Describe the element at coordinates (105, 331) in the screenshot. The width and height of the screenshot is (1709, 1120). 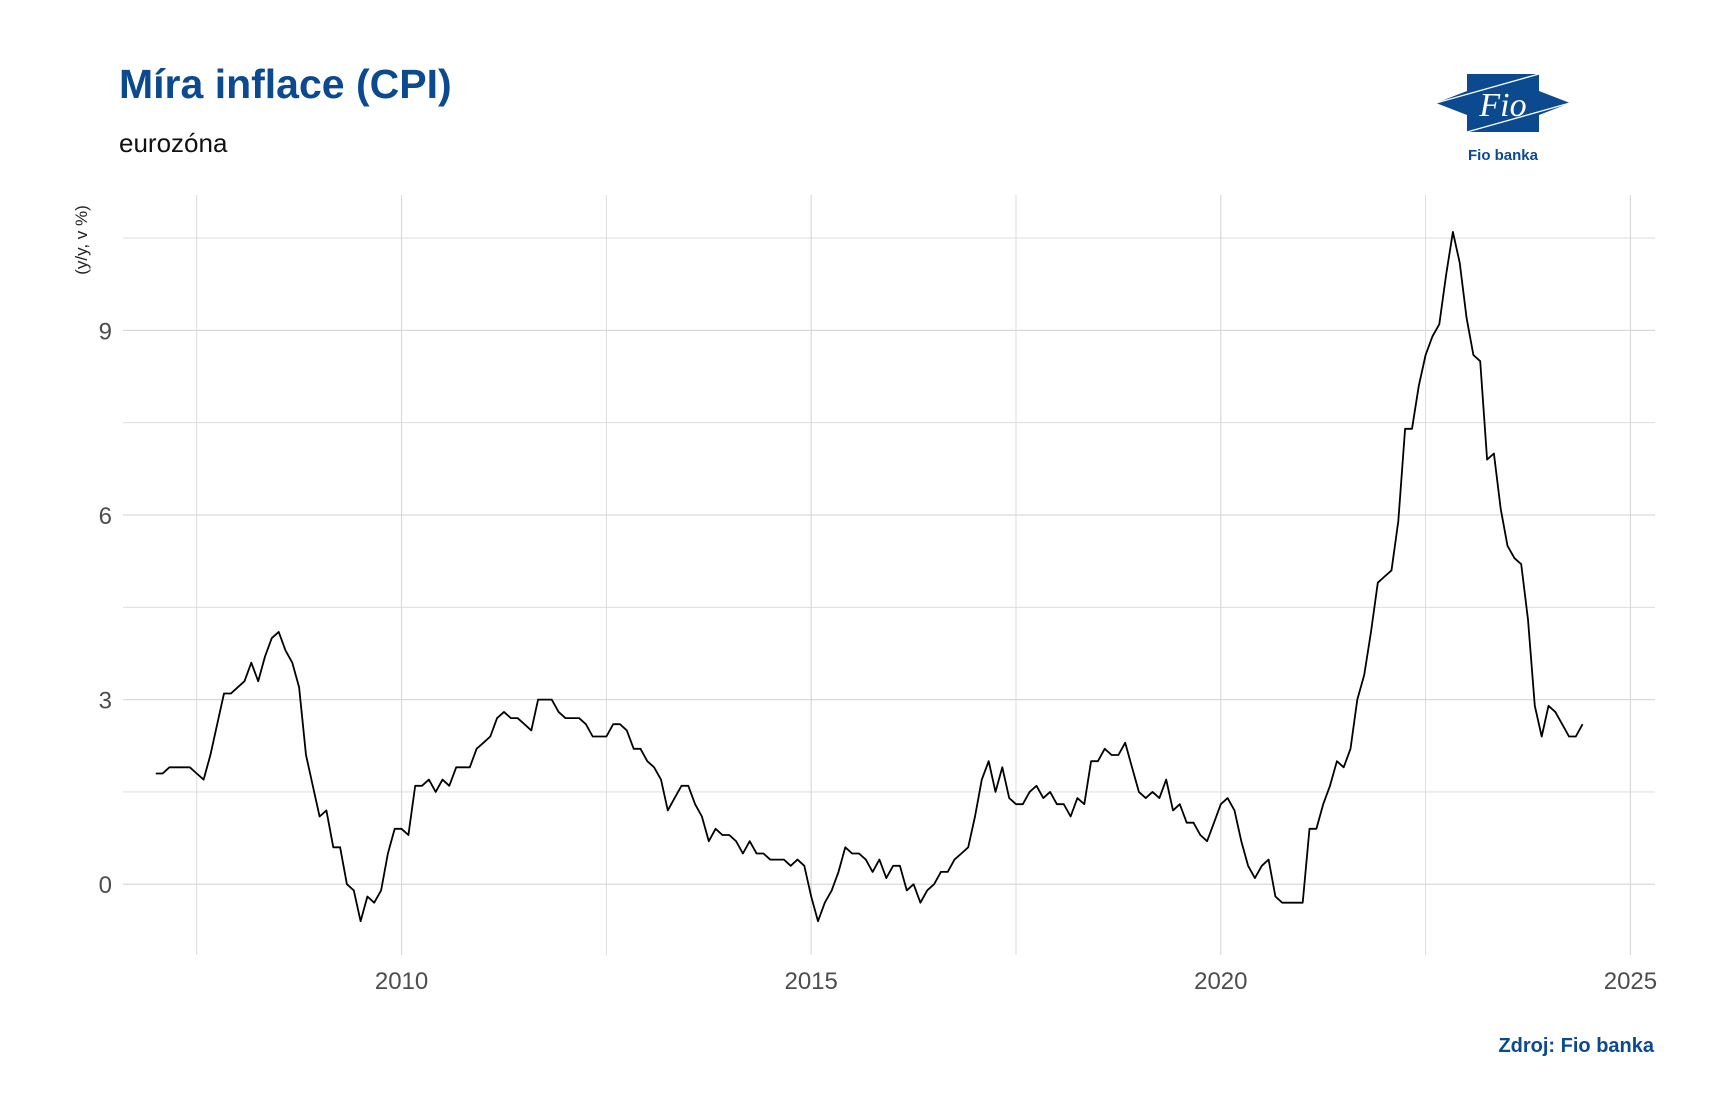
I see `y-tick-label: 9` at that location.